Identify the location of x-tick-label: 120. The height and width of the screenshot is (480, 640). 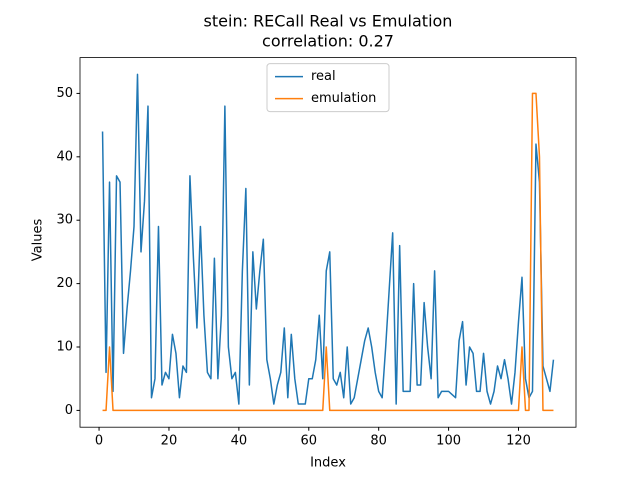
(518, 441).